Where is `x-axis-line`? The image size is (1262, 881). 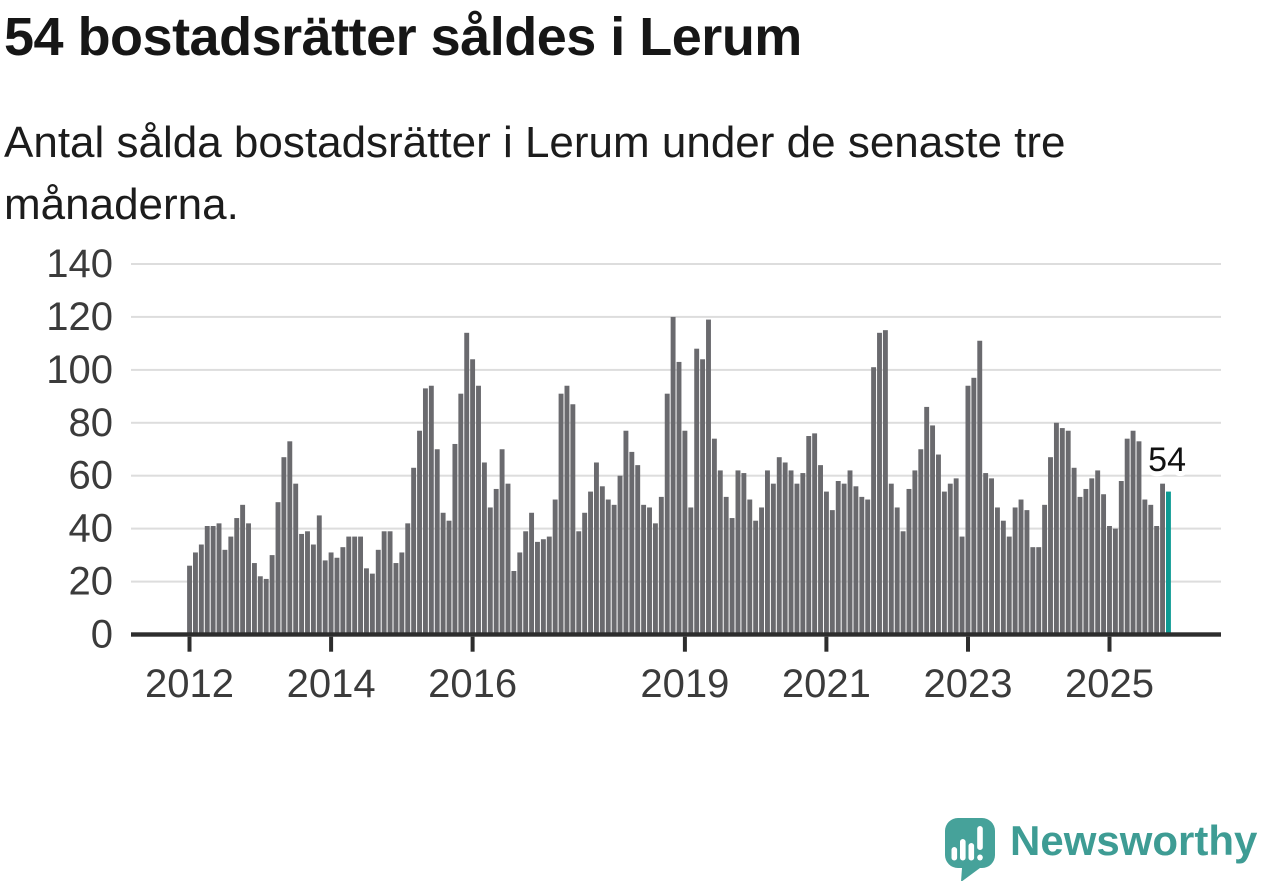
x-axis-line is located at coordinates (676, 634).